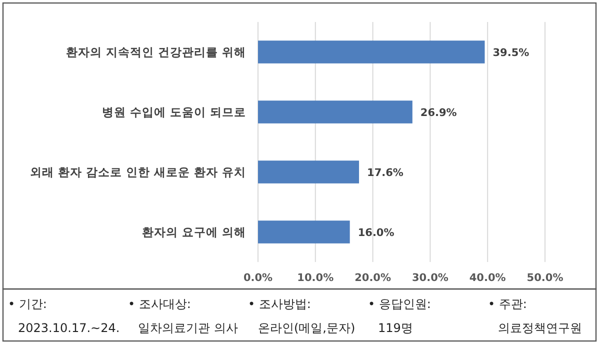 The height and width of the screenshot is (346, 600). What do you see at coordinates (307, 328) in the screenshot?
I see `text: 온라인(메일,문자)` at bounding box center [307, 328].